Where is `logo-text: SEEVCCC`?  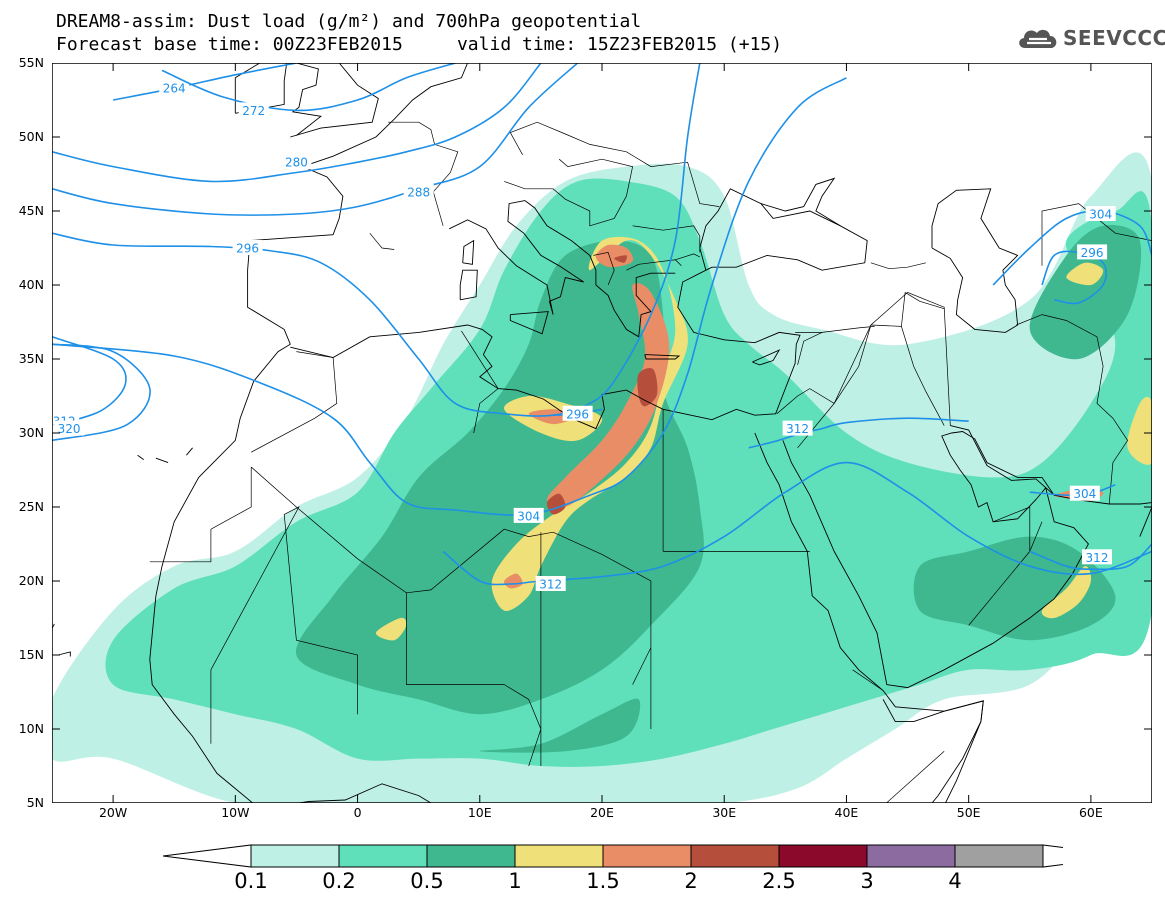
logo-text: SEEVCCC is located at coordinates (1114, 38).